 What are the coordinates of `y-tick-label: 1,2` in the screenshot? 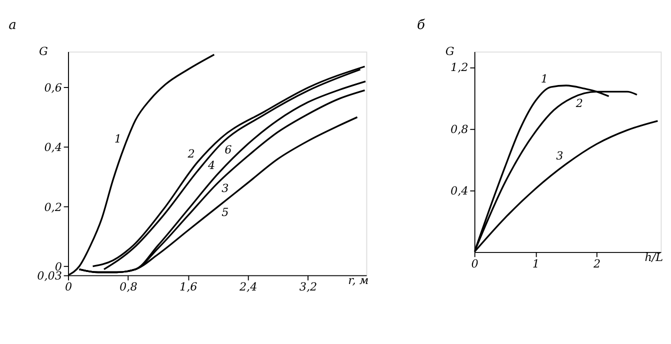 It's located at (459, 67).